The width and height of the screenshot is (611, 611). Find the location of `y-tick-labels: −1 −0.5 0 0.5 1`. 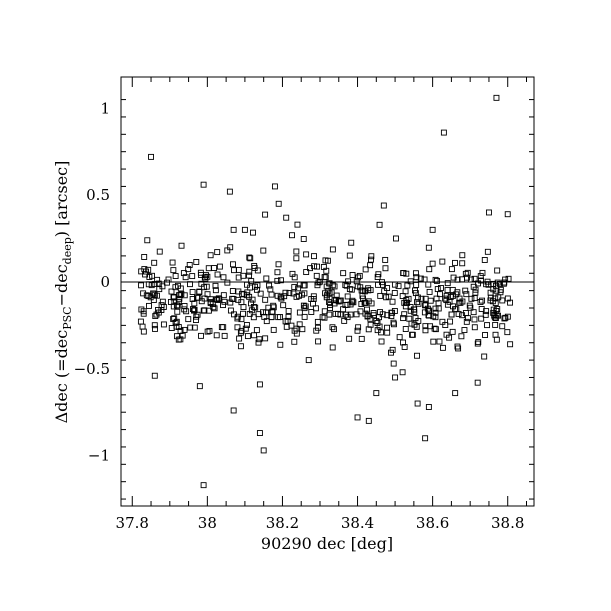

y-tick-labels: −1 −0.5 0 0.5 1 is located at coordinates (92, 281).